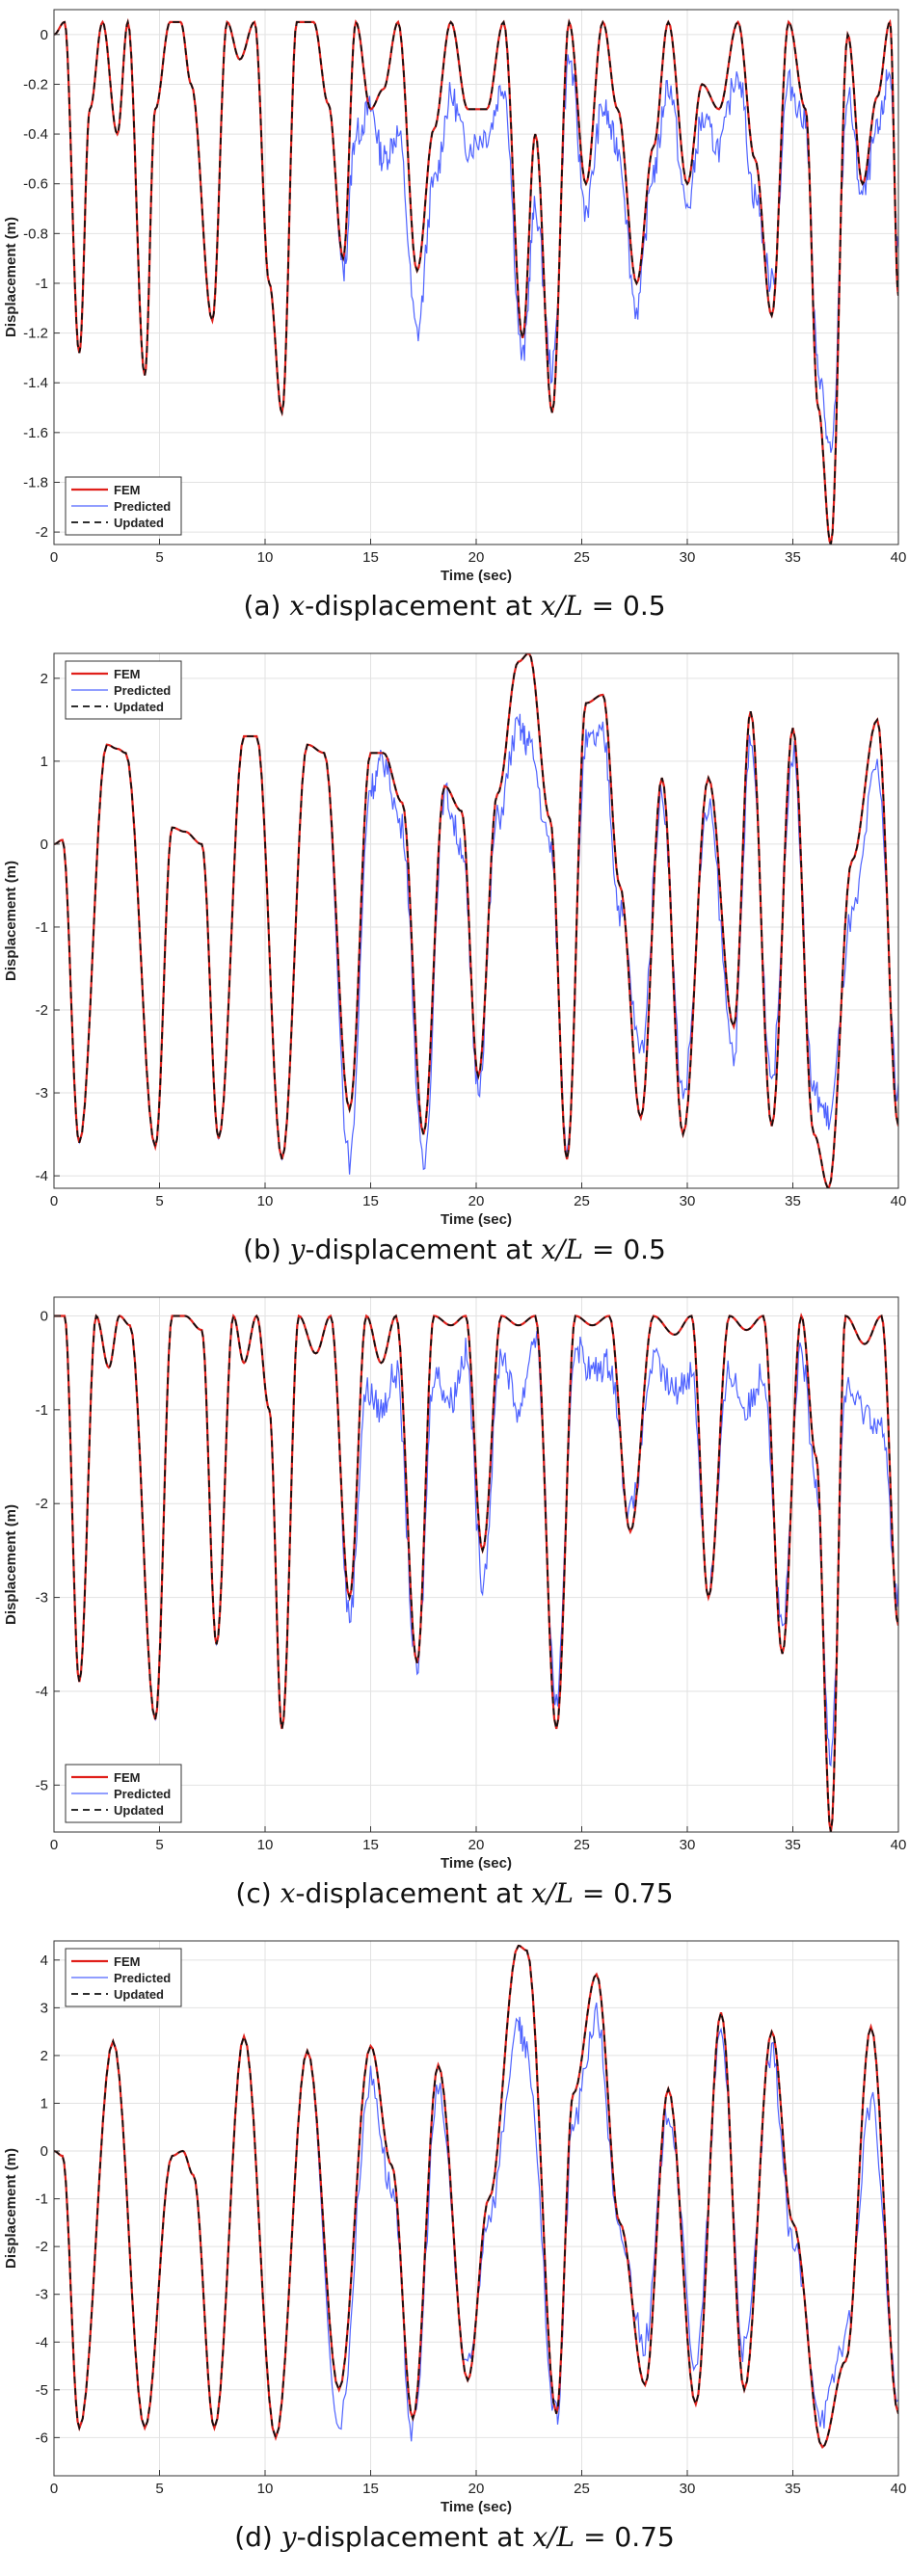 The width and height of the screenshot is (909, 2576). What do you see at coordinates (36, 334) in the screenshot?
I see `y-tick-label: -1.2` at bounding box center [36, 334].